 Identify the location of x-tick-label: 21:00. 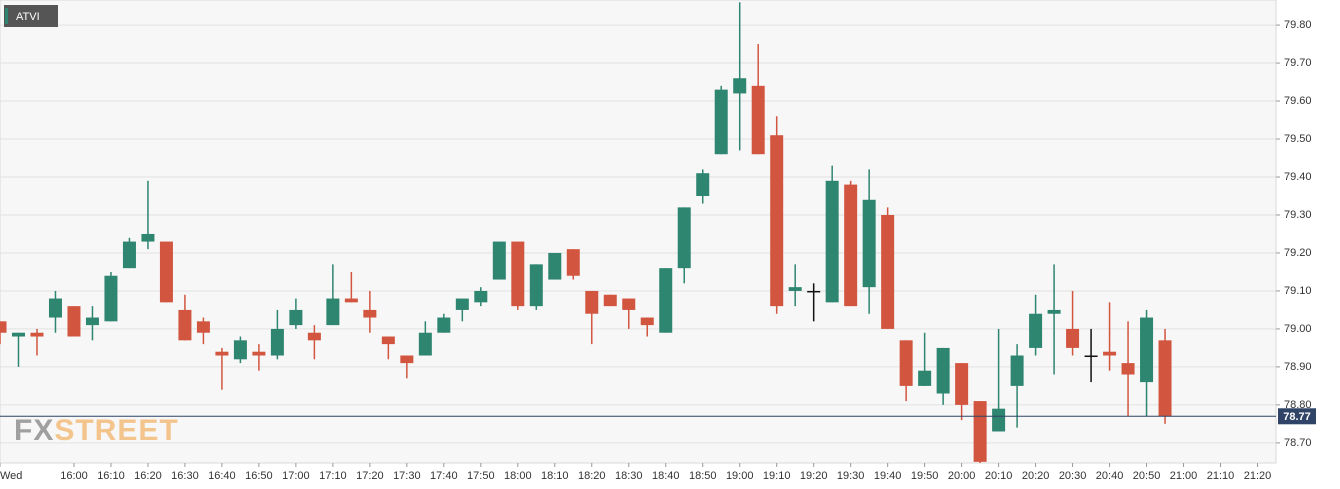
(1184, 476).